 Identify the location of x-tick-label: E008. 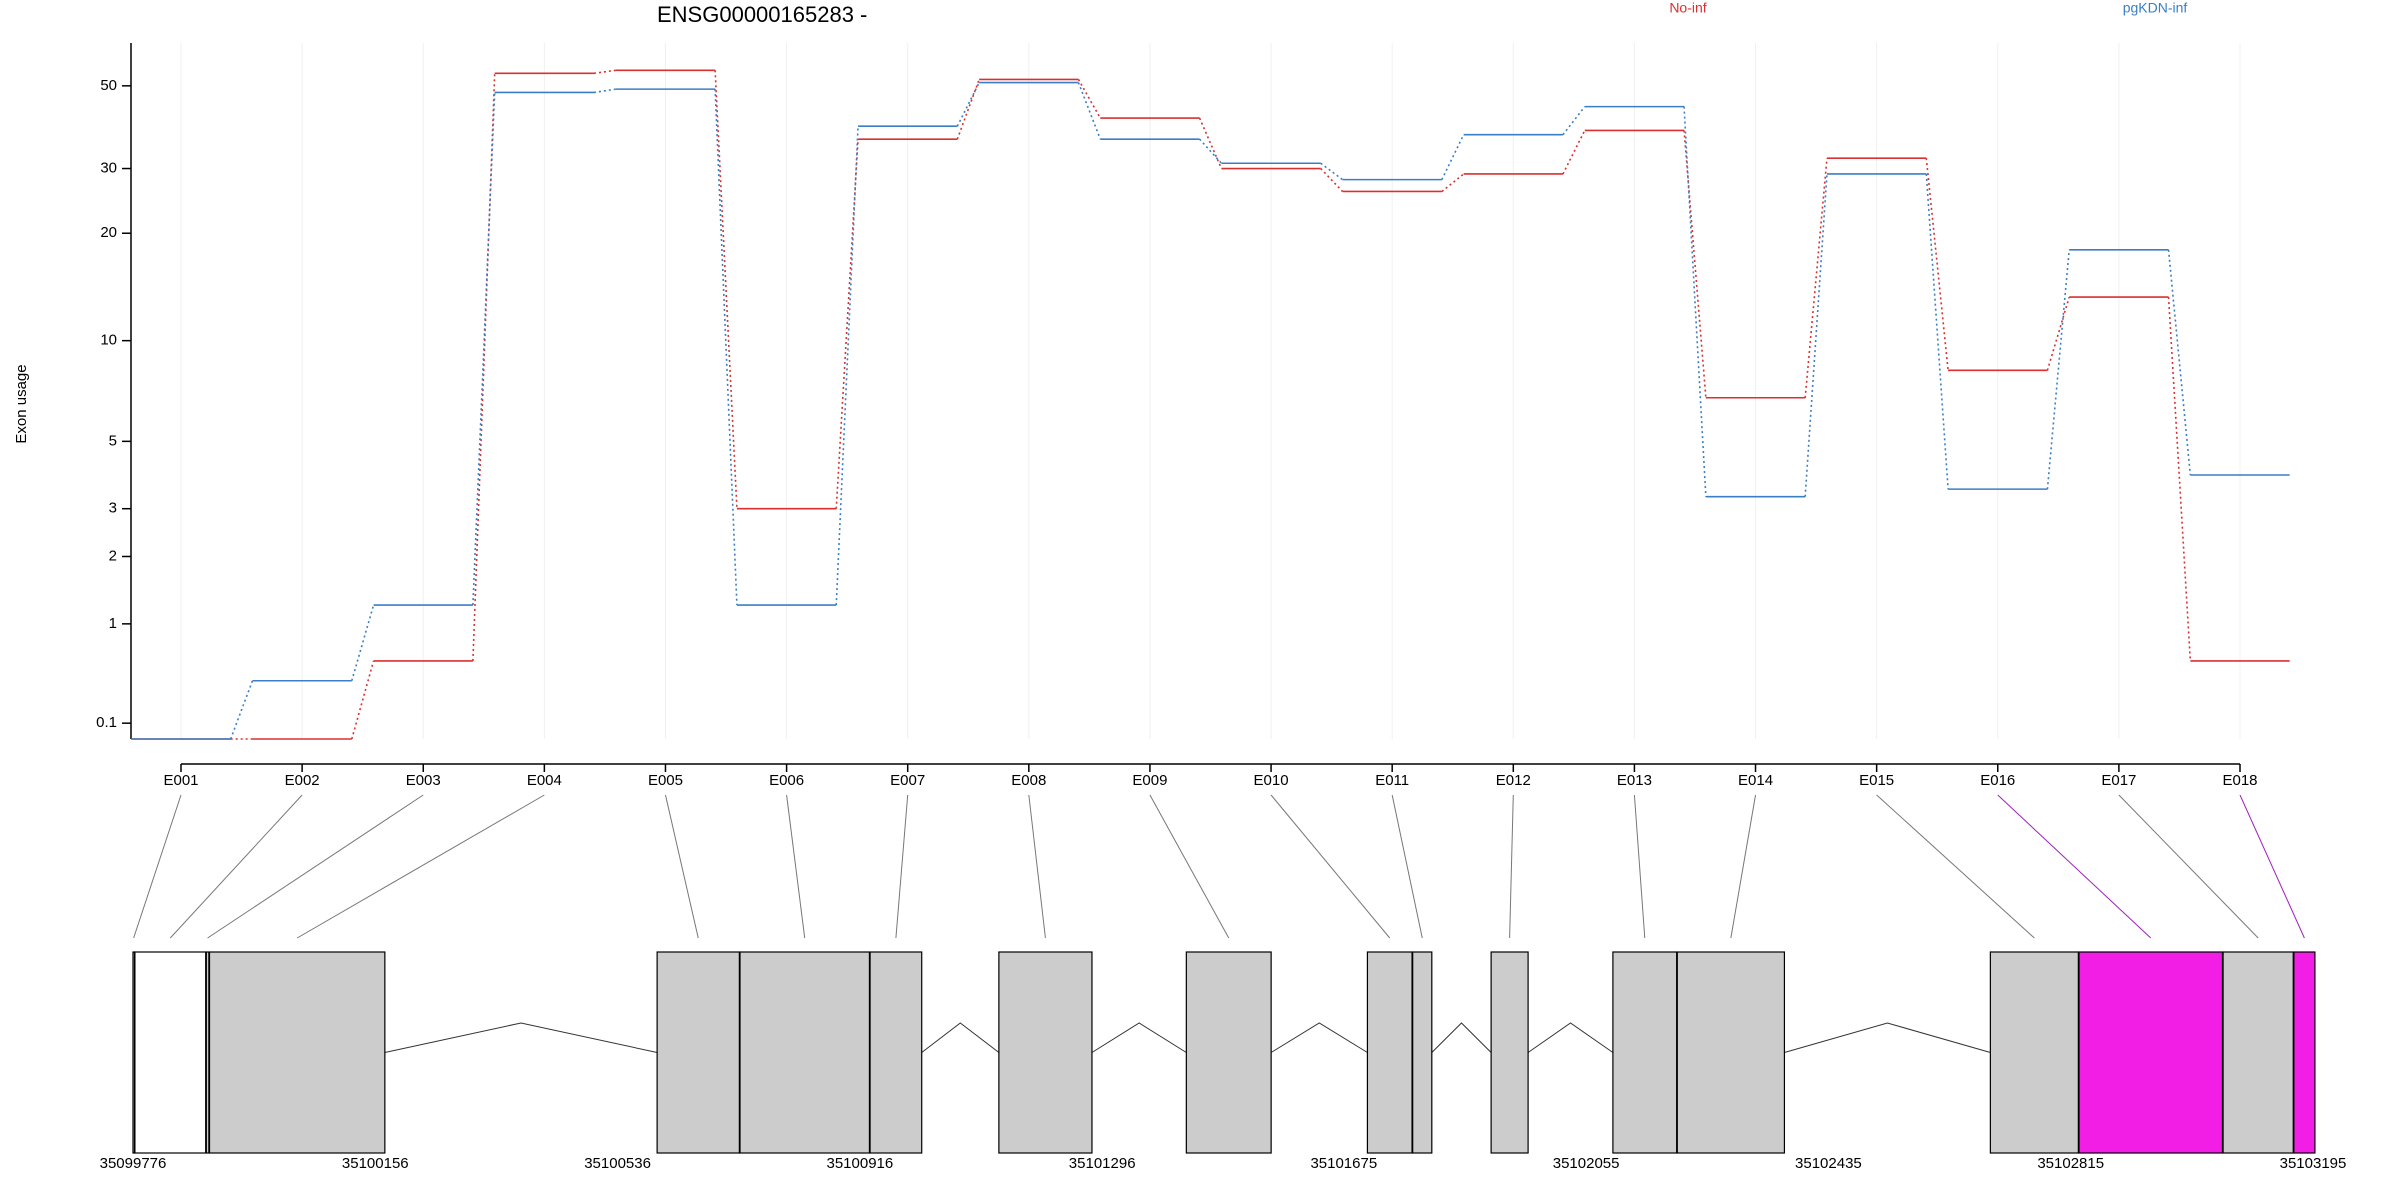
(1028, 780).